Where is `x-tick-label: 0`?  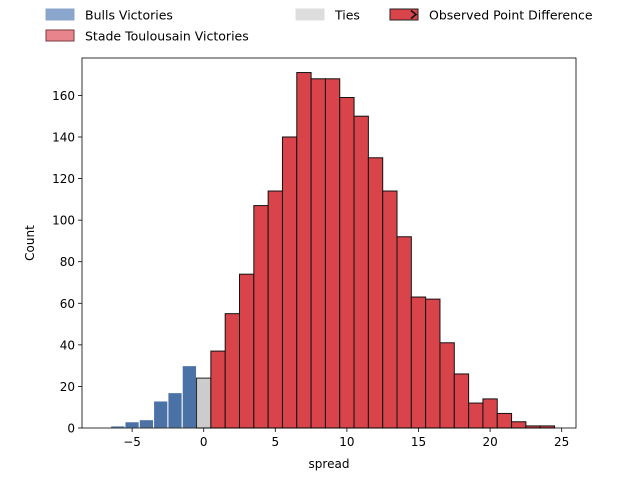 x-tick-label: 0 is located at coordinates (204, 442).